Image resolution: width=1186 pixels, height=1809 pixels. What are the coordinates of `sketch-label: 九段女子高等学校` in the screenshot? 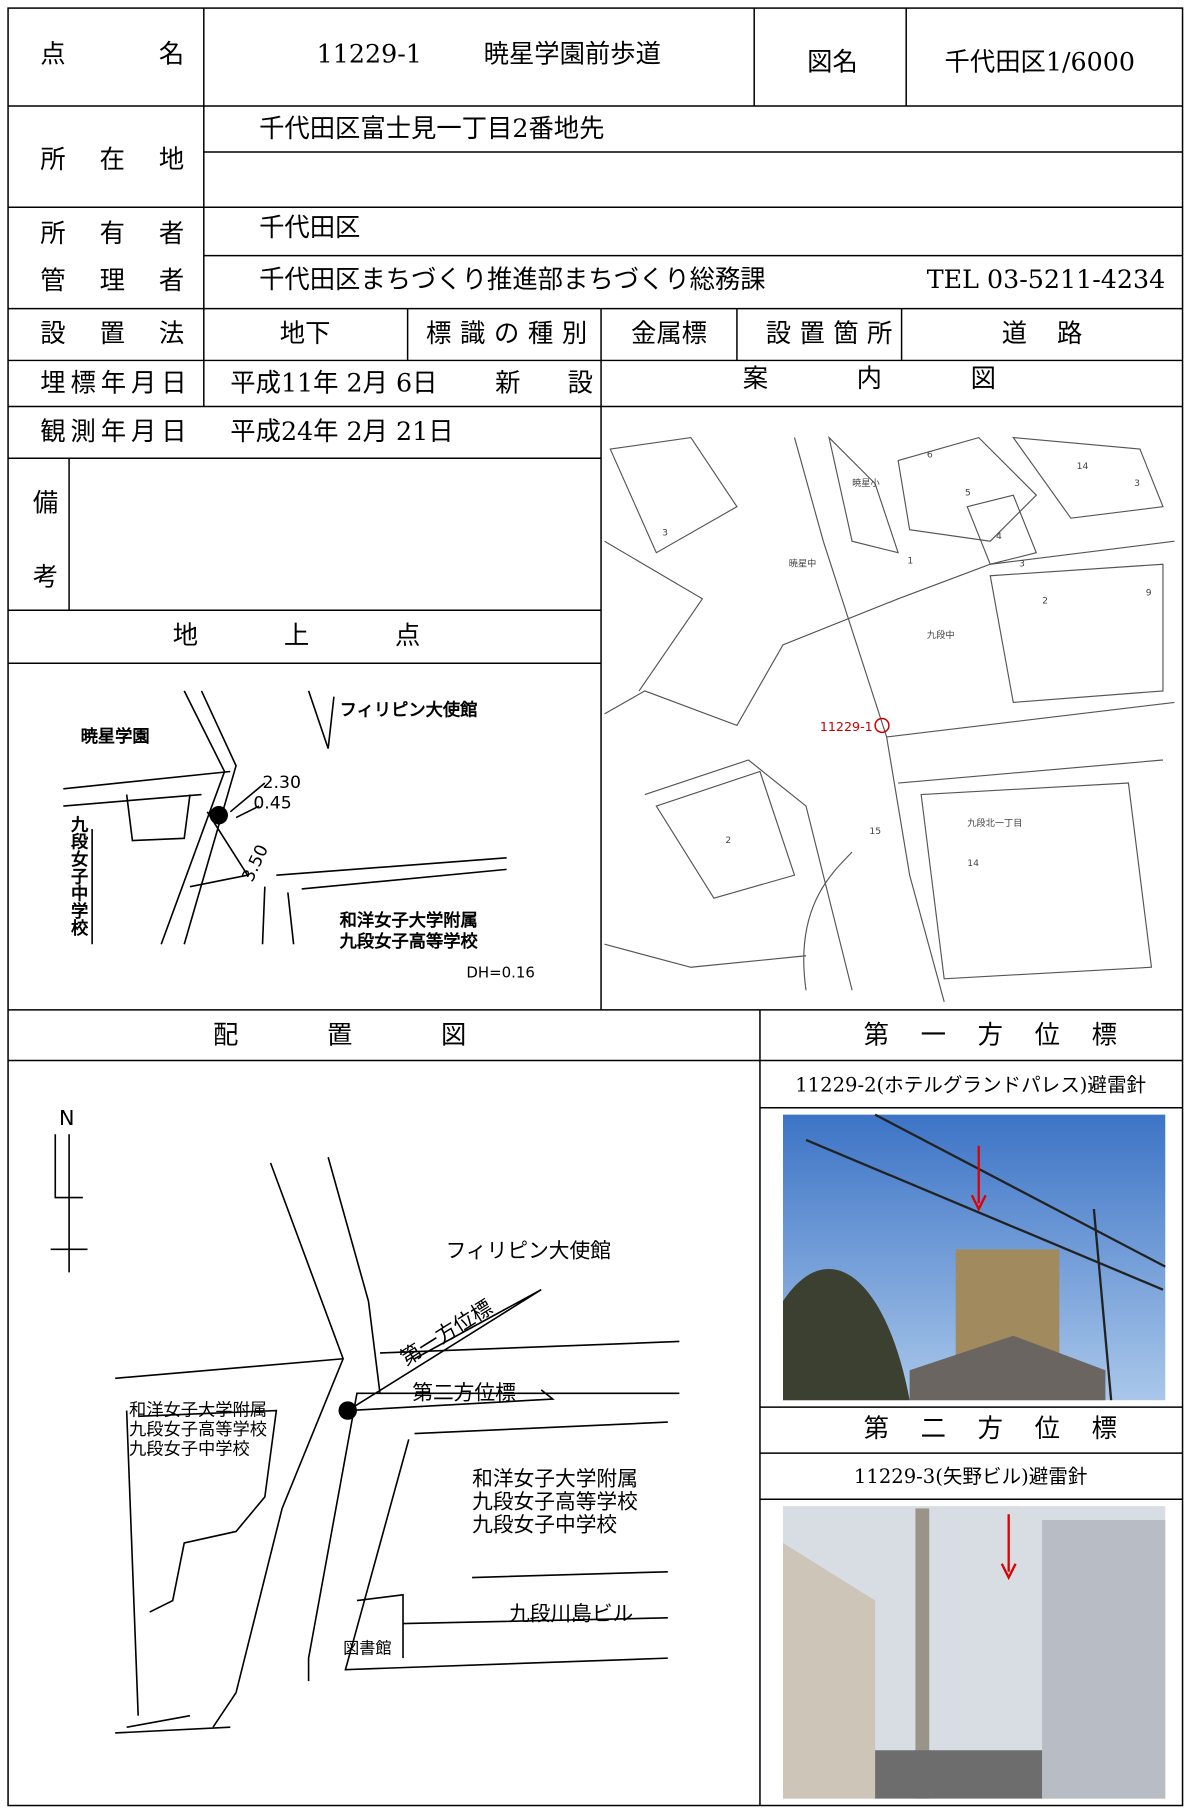 It's located at (409, 941).